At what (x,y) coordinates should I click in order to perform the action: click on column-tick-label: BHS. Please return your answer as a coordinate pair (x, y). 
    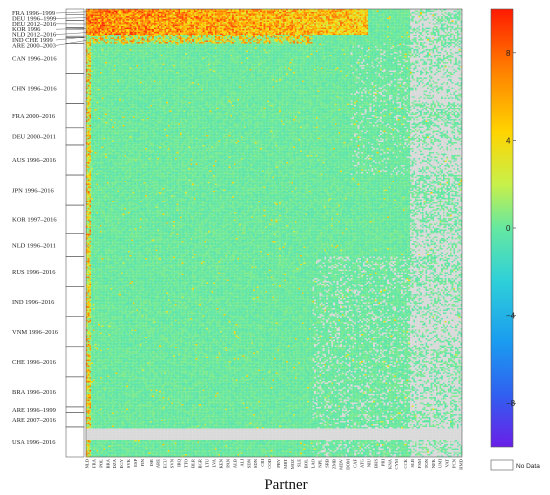
    Looking at the image, I should click on (375, 463).